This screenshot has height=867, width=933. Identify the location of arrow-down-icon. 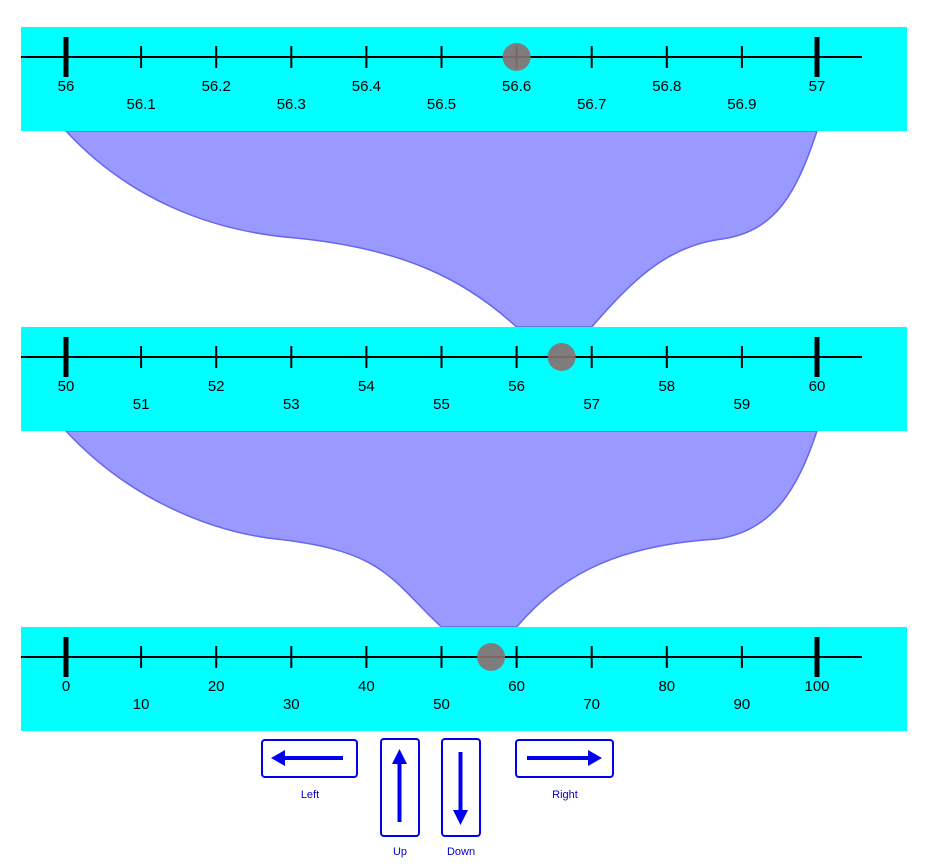
(460, 788).